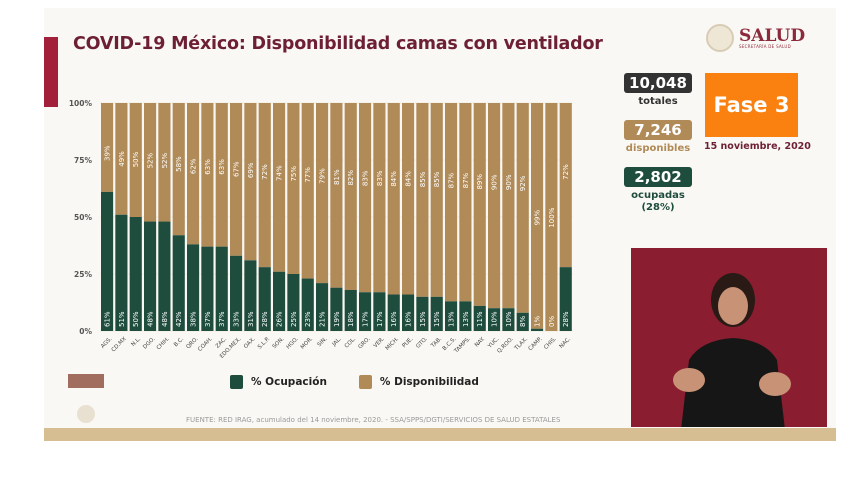 The image size is (850, 477). Describe the element at coordinates (293, 343) in the screenshot. I see `x-tick-label: HGO.` at that location.